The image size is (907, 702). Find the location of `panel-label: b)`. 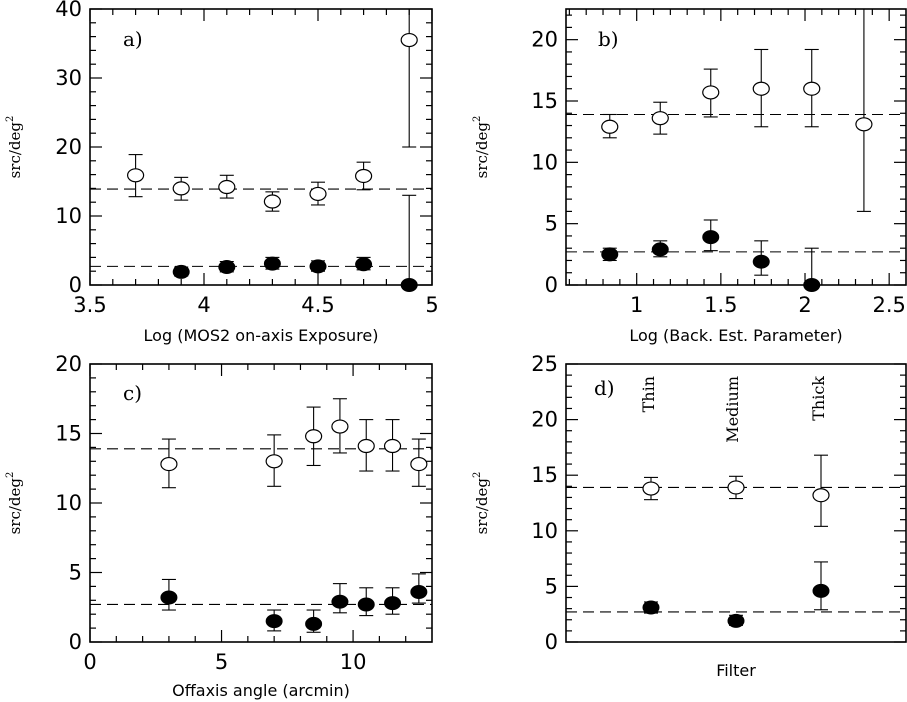

panel-label: b) is located at coordinates (608, 39).